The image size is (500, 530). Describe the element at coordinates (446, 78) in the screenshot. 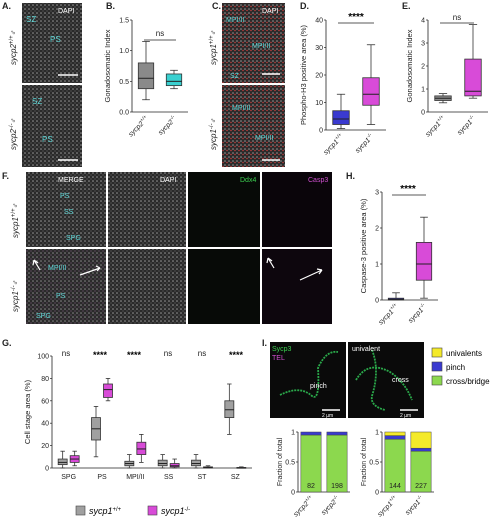

I see `chart-e: 0 1 2 3 4 Gonadosomatic Index sycp1+/+ sycp1-/-` at that location.